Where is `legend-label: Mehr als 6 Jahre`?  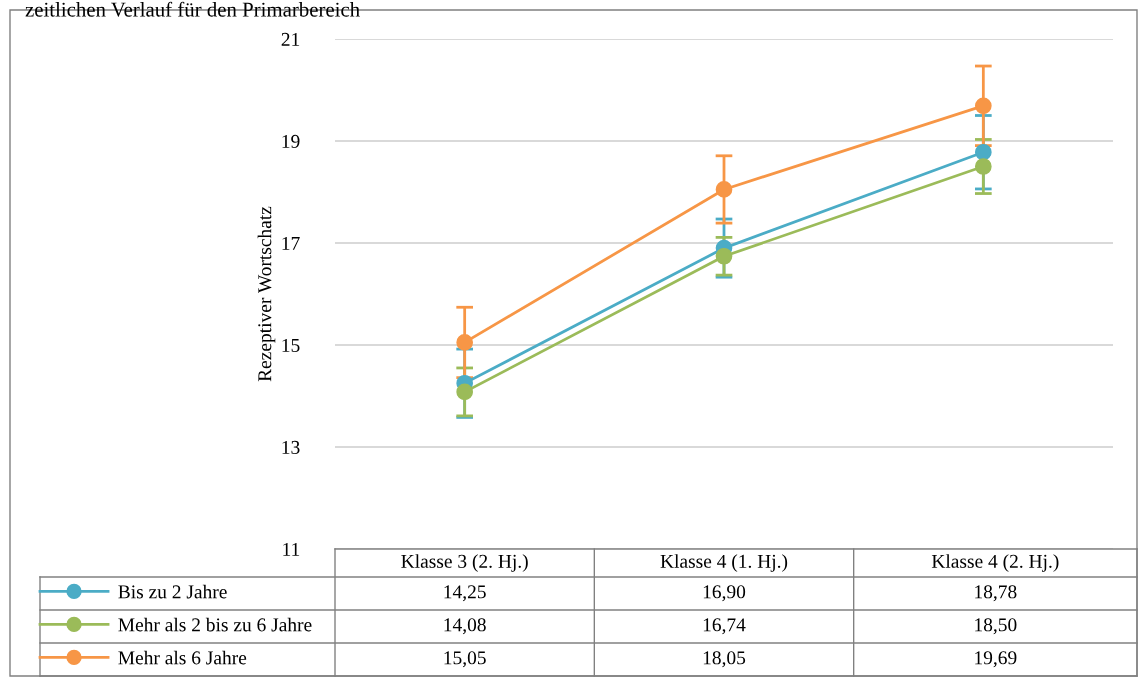 legend-label: Mehr als 6 Jahre is located at coordinates (182, 657).